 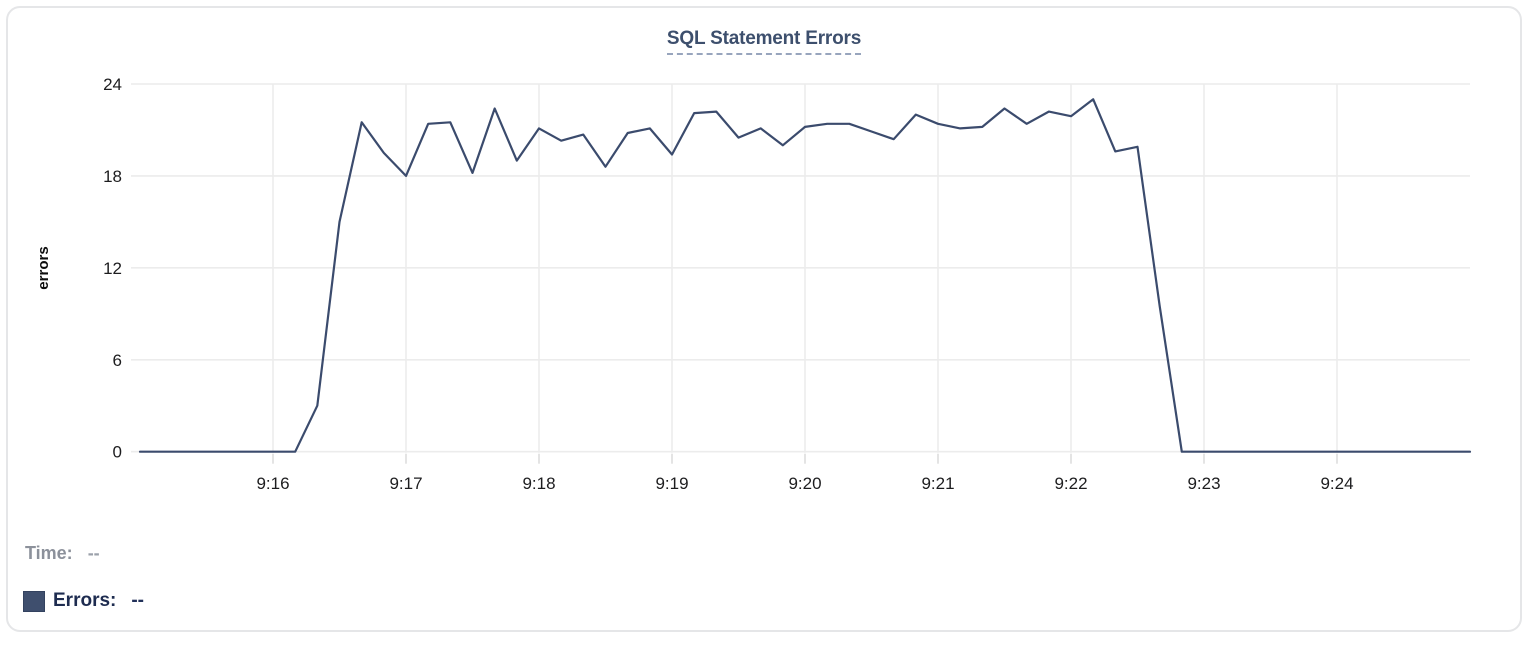 What do you see at coordinates (937, 483) in the screenshot?
I see `x-tick-label: 9:21` at bounding box center [937, 483].